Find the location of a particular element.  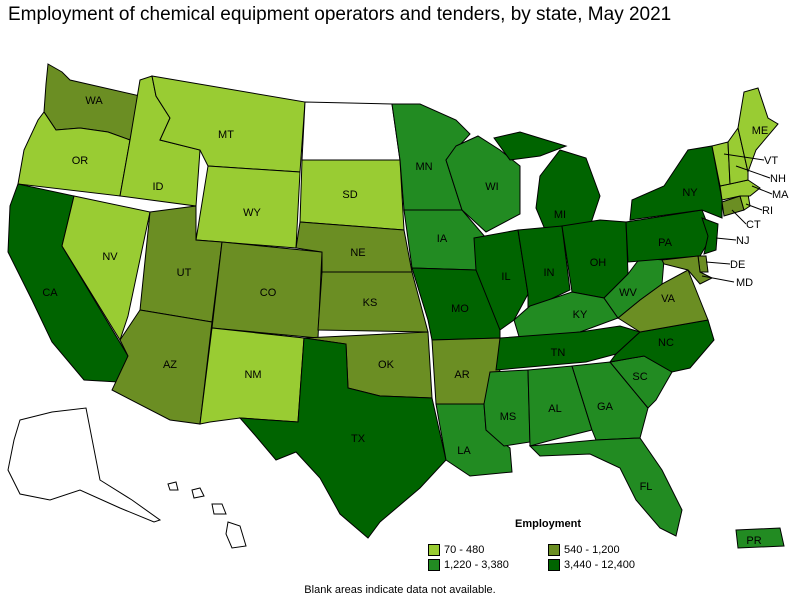

label-AR: AR is located at coordinates (461, 375).